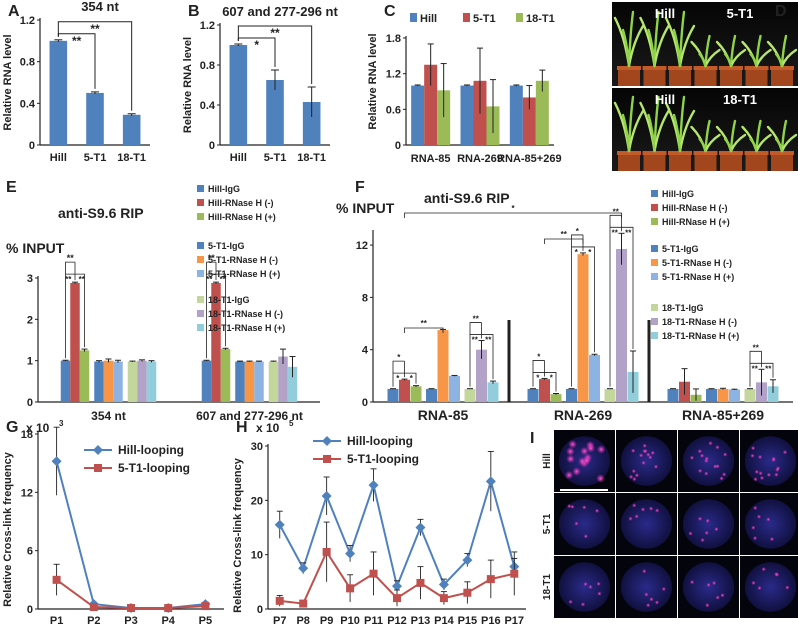  Describe the element at coordinates (390, 11) in the screenshot. I see `panel-letter-c: C` at that location.